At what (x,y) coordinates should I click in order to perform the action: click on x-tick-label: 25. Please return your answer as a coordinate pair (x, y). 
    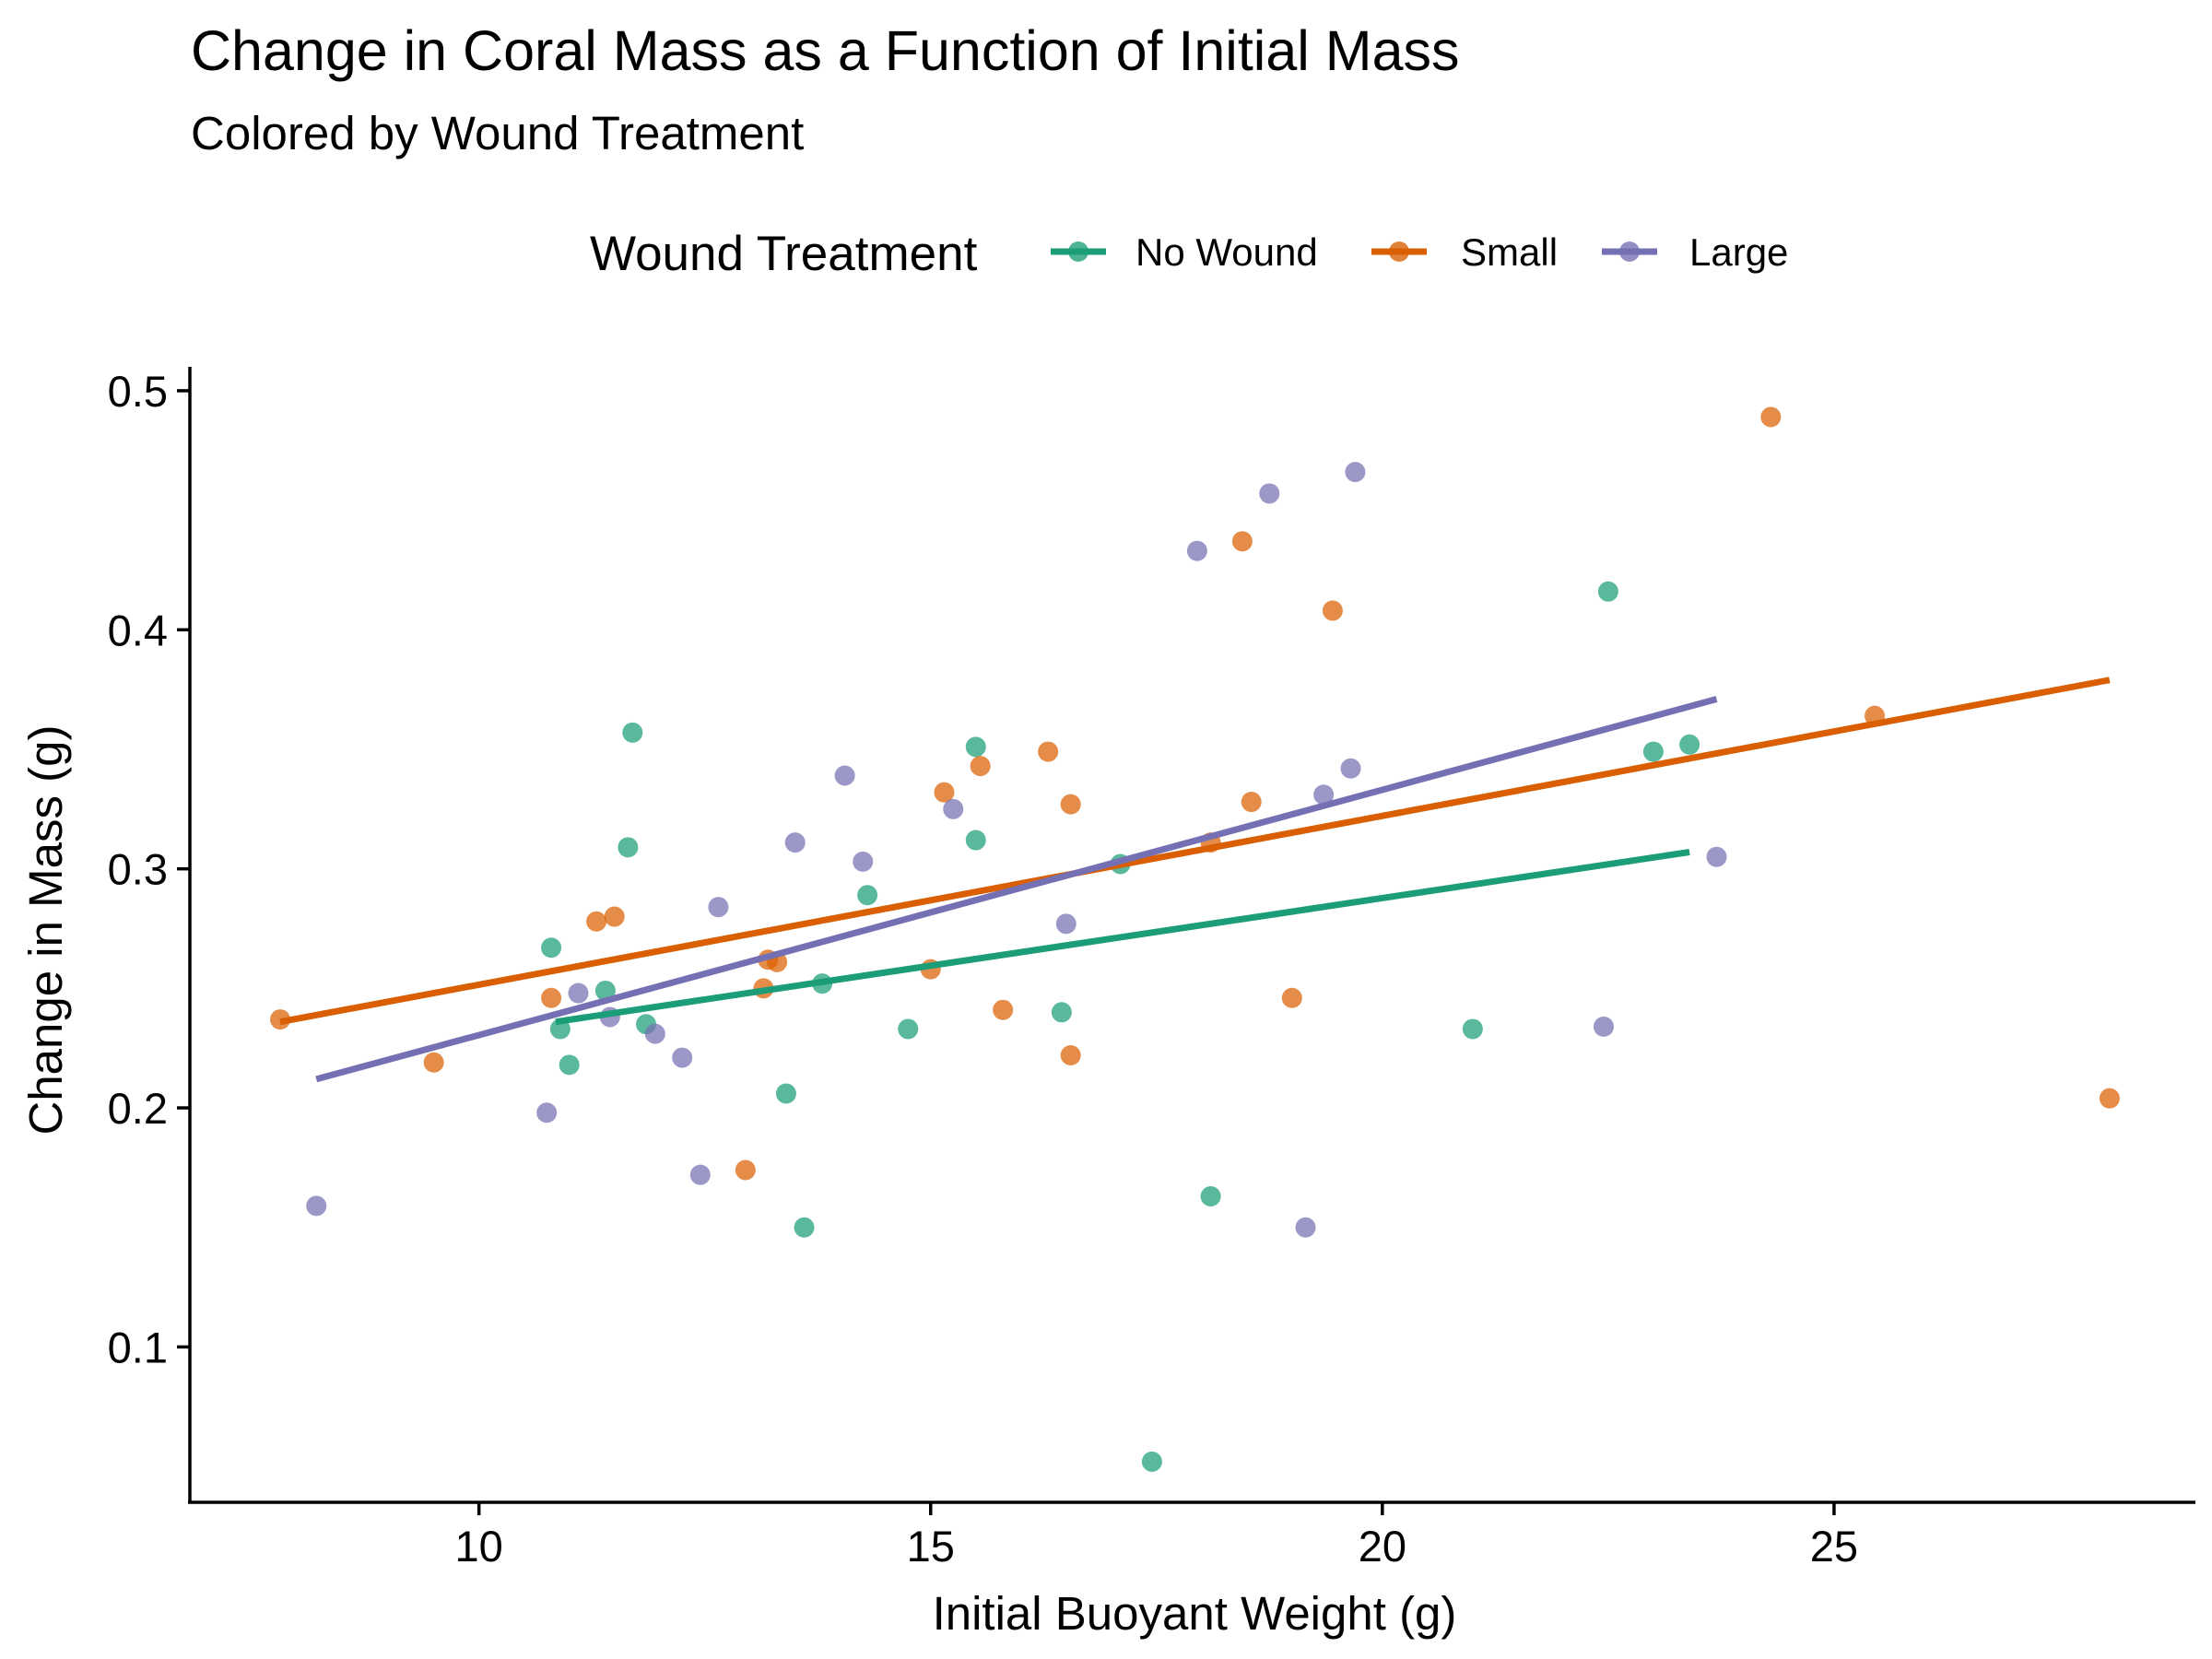
    Looking at the image, I should click on (1834, 1546).